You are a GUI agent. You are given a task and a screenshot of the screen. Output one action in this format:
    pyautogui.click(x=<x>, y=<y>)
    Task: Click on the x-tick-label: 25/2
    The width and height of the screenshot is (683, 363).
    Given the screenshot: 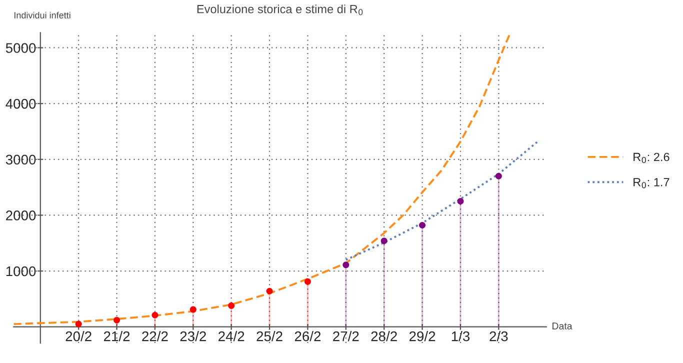 What is the action you would take?
    pyautogui.click(x=269, y=336)
    